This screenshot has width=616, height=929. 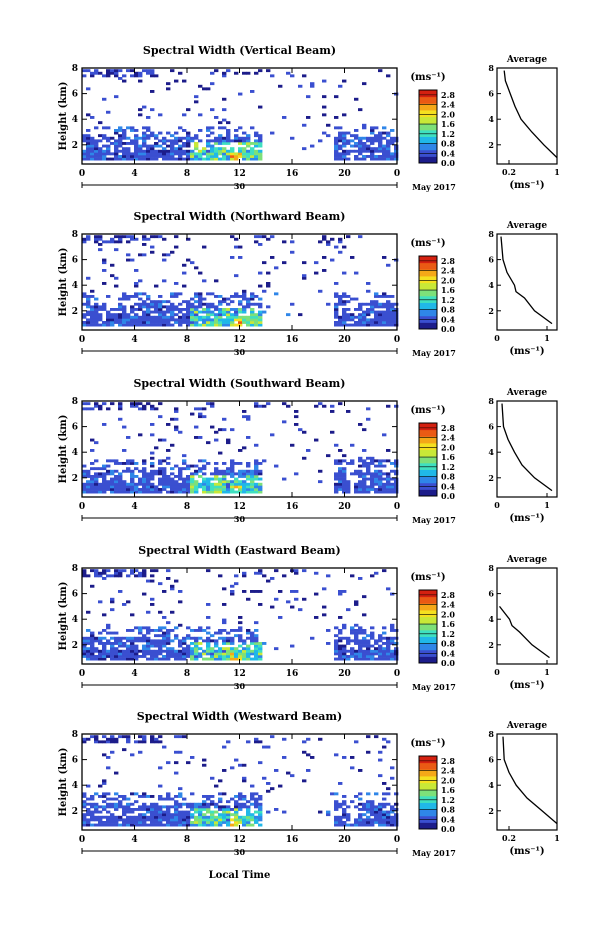 I want to click on date-tick-label: 30, so click(x=240, y=352).